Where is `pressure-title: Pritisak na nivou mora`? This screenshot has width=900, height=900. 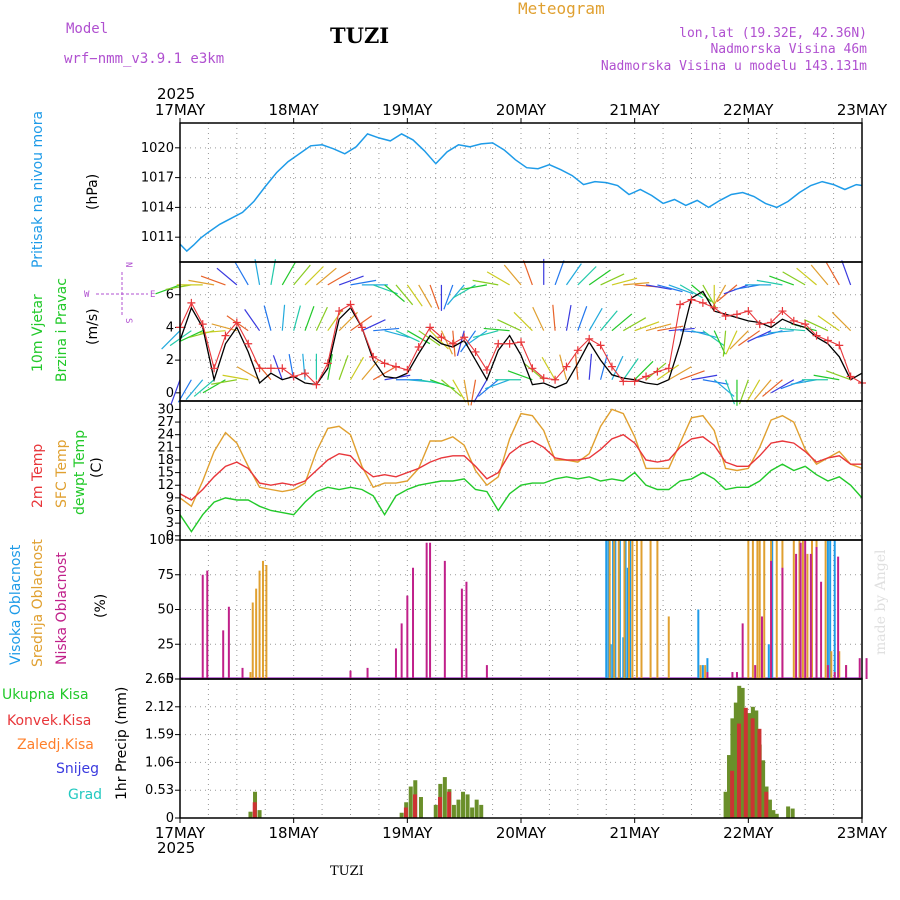 pressure-title: Pritisak na nivou mora is located at coordinates (38, 189).